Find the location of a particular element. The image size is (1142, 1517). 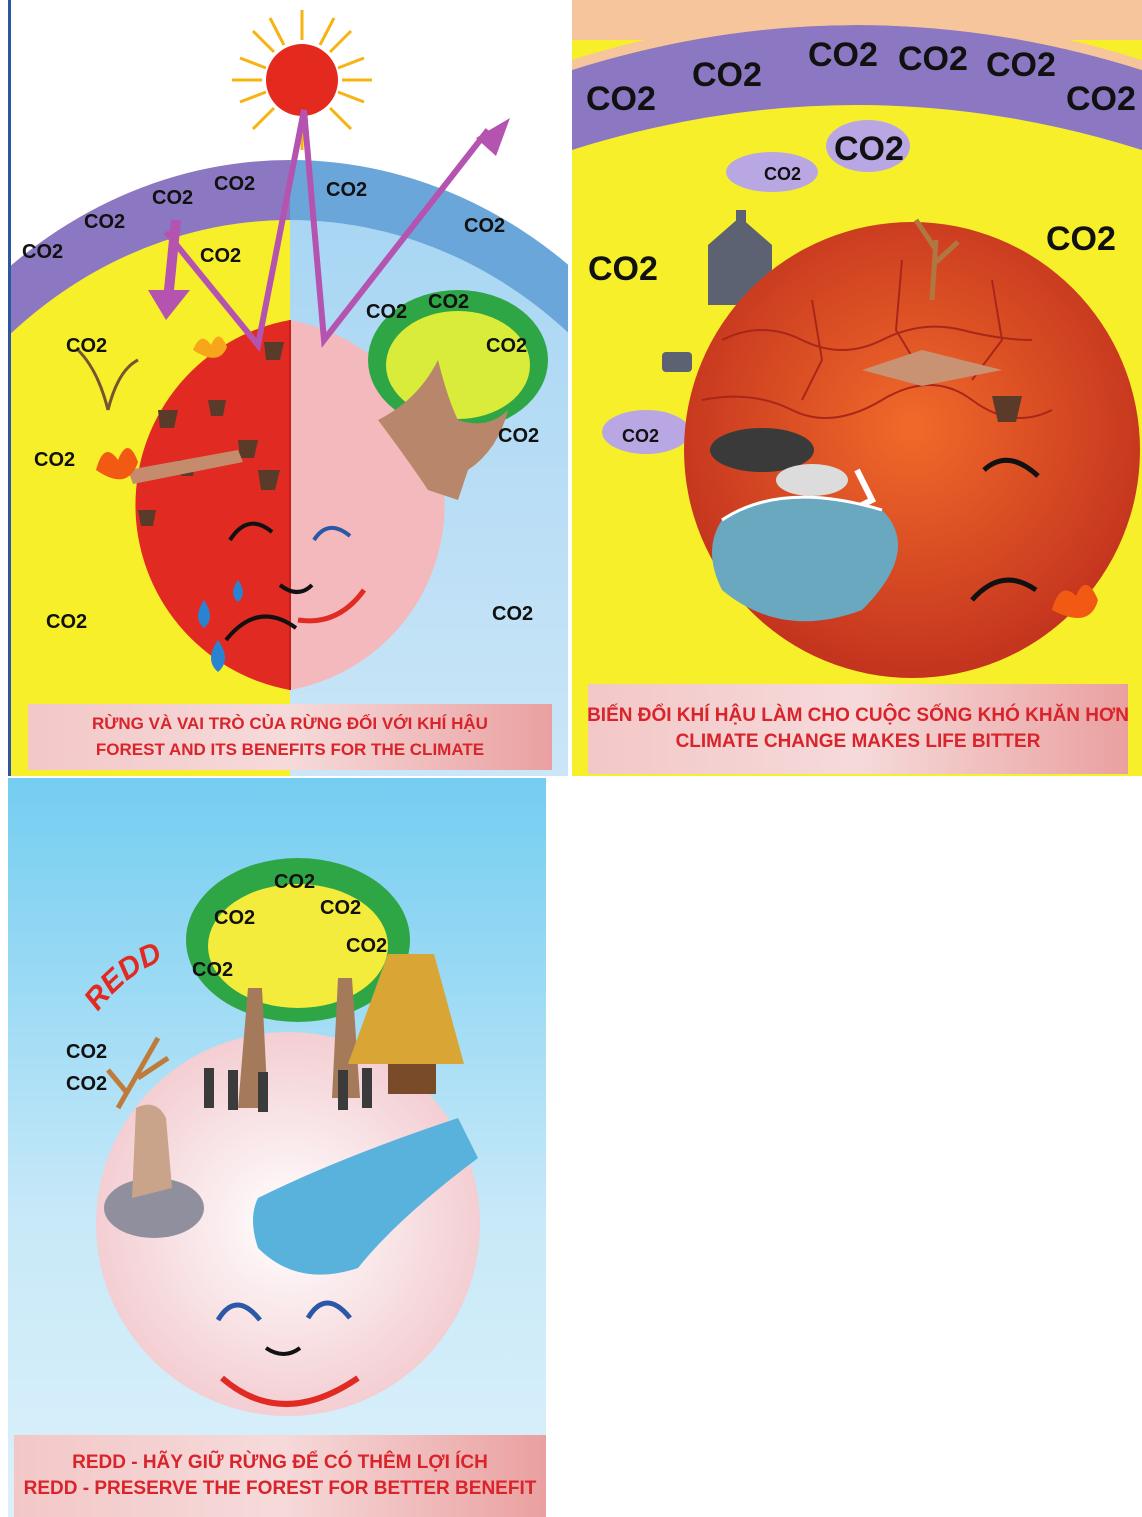

factory-icon is located at coordinates (740, 257).